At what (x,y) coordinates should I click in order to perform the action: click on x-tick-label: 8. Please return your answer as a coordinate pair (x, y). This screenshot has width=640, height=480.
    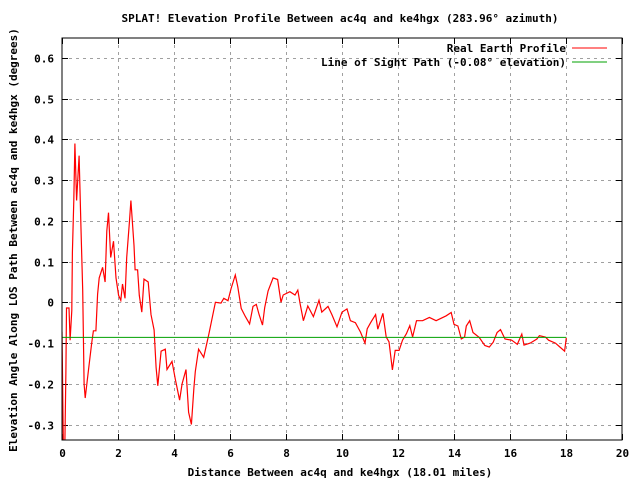
    Looking at the image, I should click on (286, 453).